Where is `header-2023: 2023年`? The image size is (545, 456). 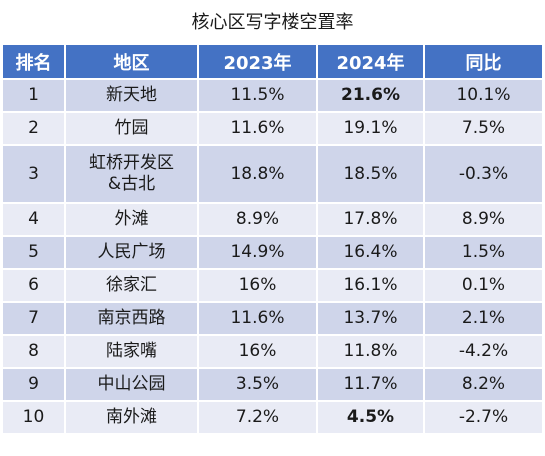 header-2023: 2023年 is located at coordinates (257, 61).